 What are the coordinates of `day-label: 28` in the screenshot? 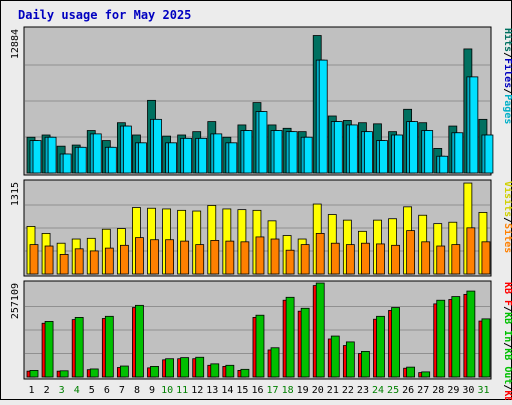 It's located at (438, 390).